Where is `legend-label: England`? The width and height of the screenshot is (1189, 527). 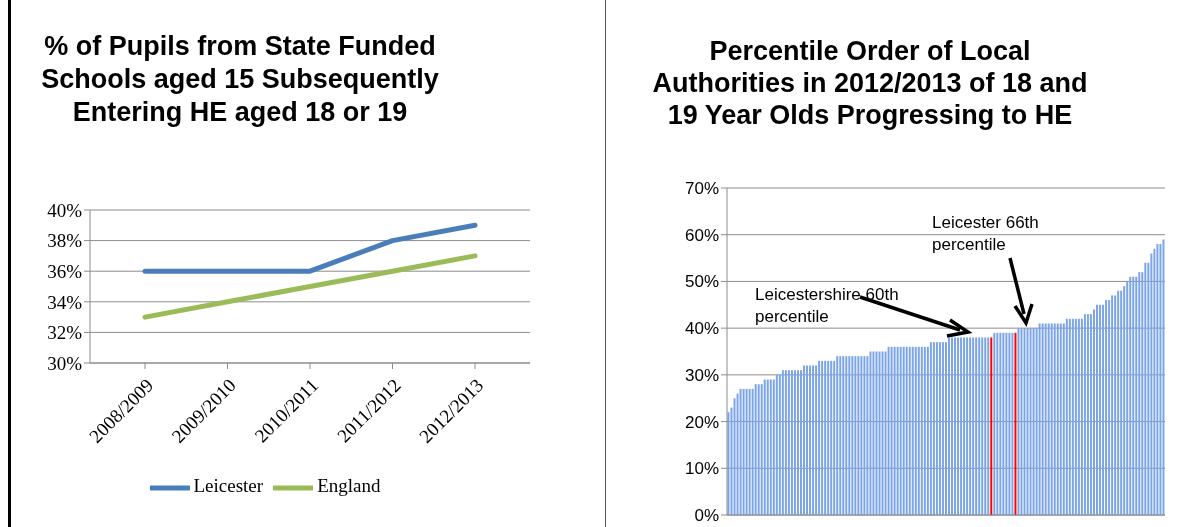 legend-label: England is located at coordinates (349, 486).